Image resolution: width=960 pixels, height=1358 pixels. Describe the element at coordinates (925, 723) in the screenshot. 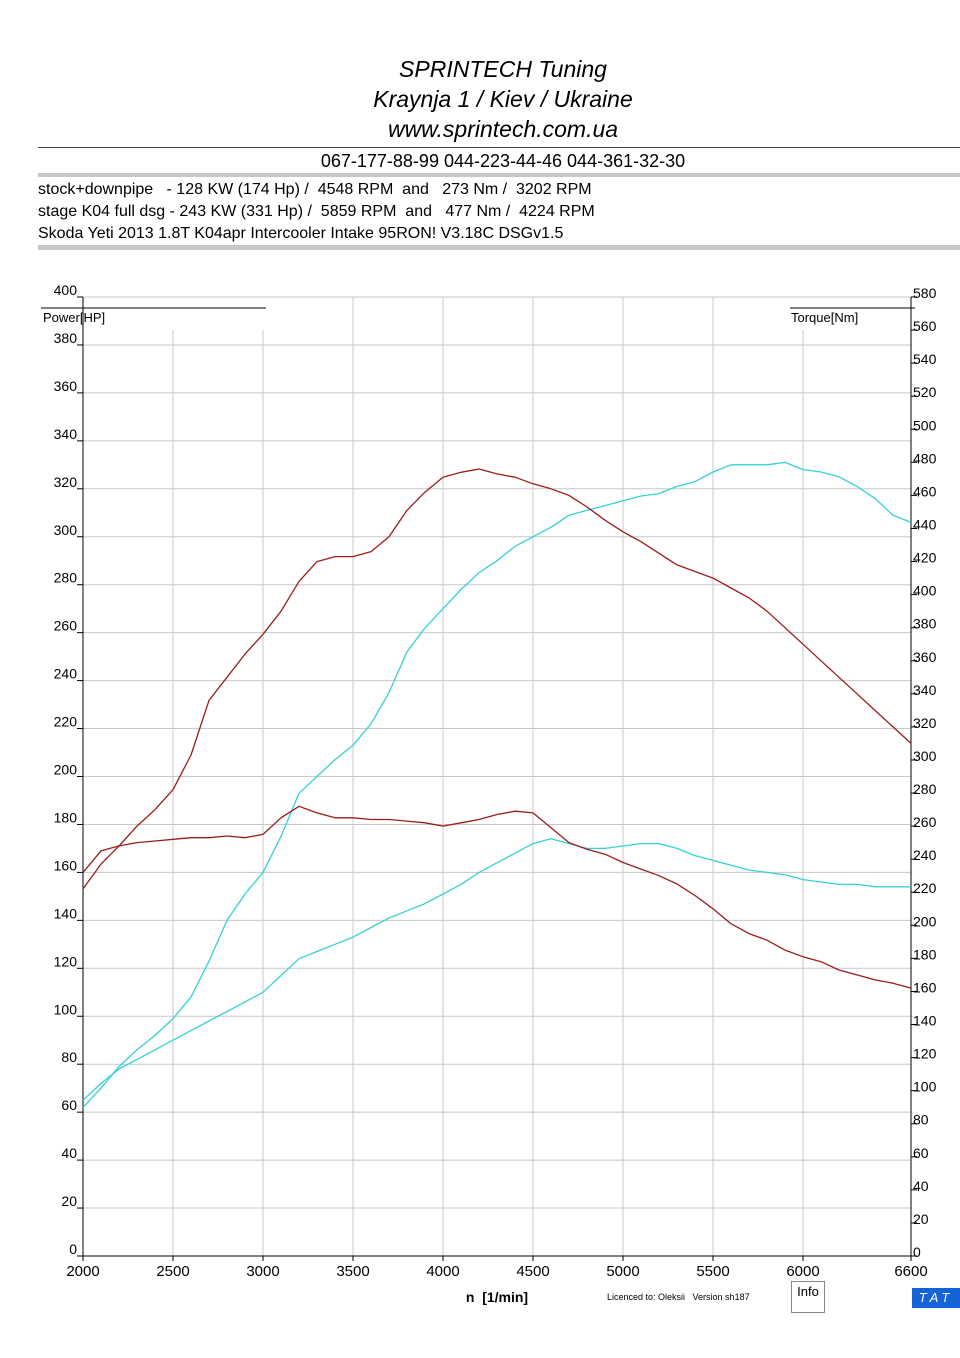

I see `y-right-tick-label-16: 320` at that location.